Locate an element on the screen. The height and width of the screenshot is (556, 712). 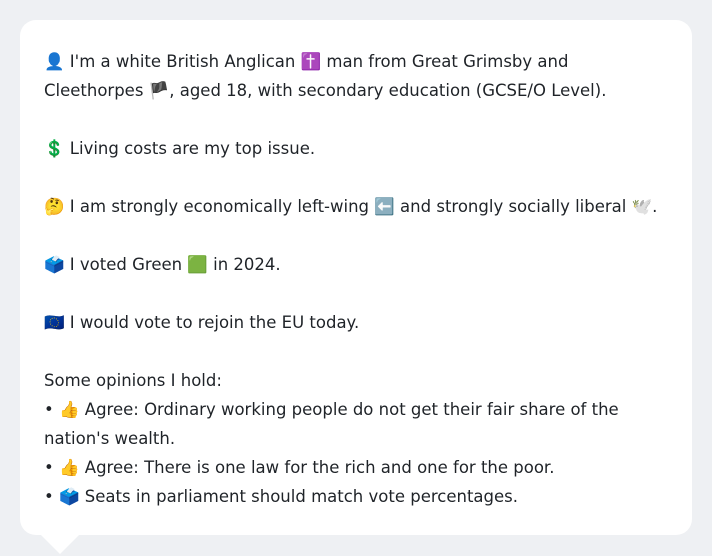
vote-text-b: in 2024. is located at coordinates (244, 264).